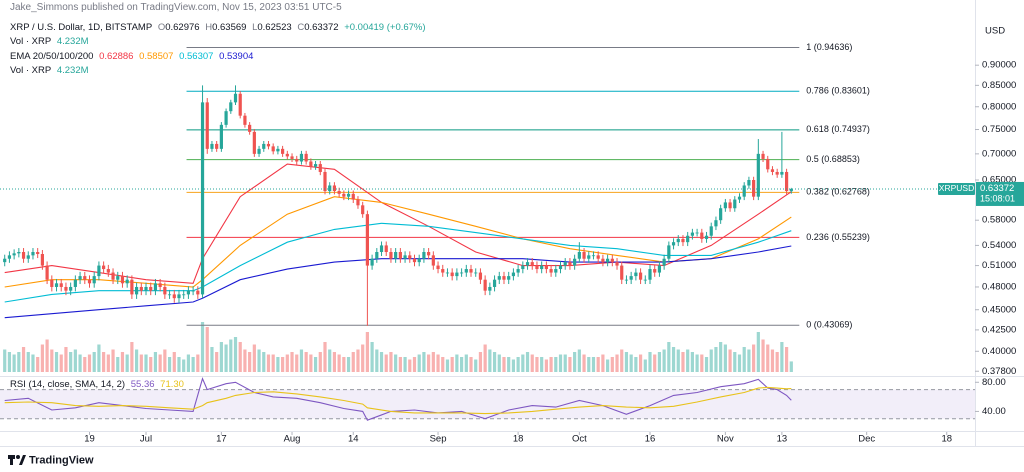  I want to click on y-tick-label: 0.90000, so click(999, 65).